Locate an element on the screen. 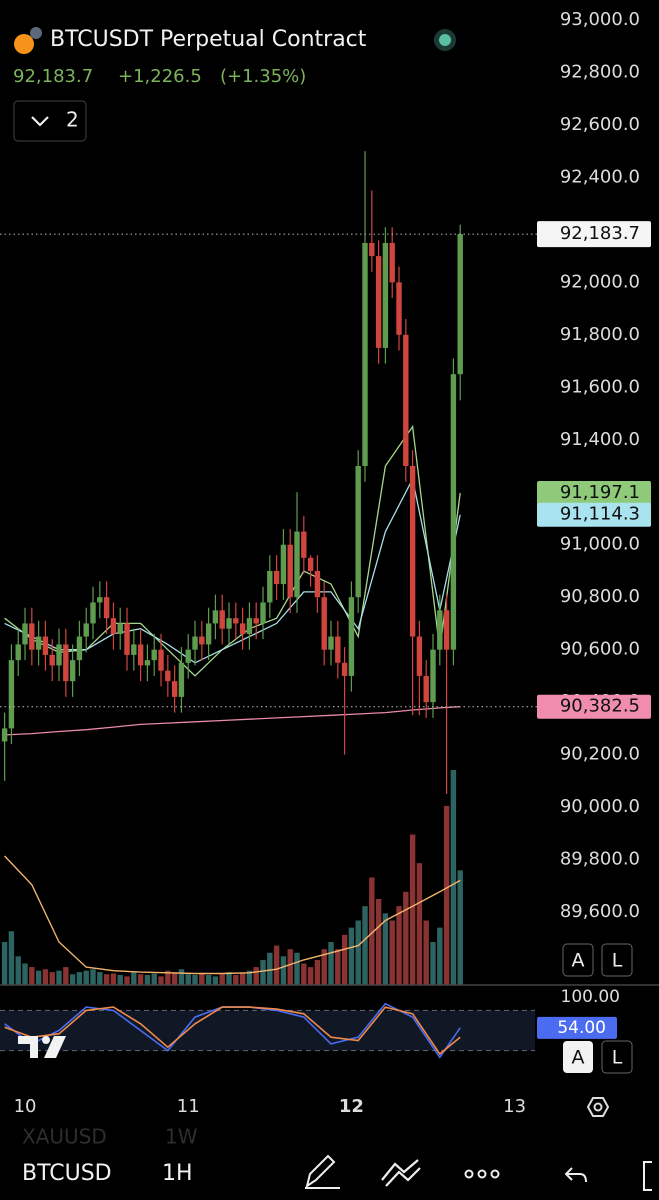  more-icon is located at coordinates (482, 1174).